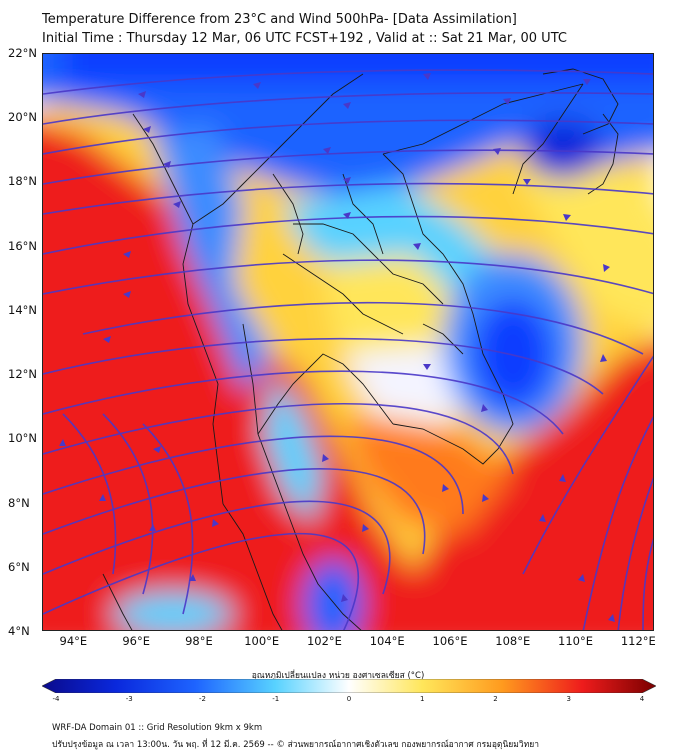  Describe the element at coordinates (349, 686) in the screenshot. I see `colorbar` at that location.